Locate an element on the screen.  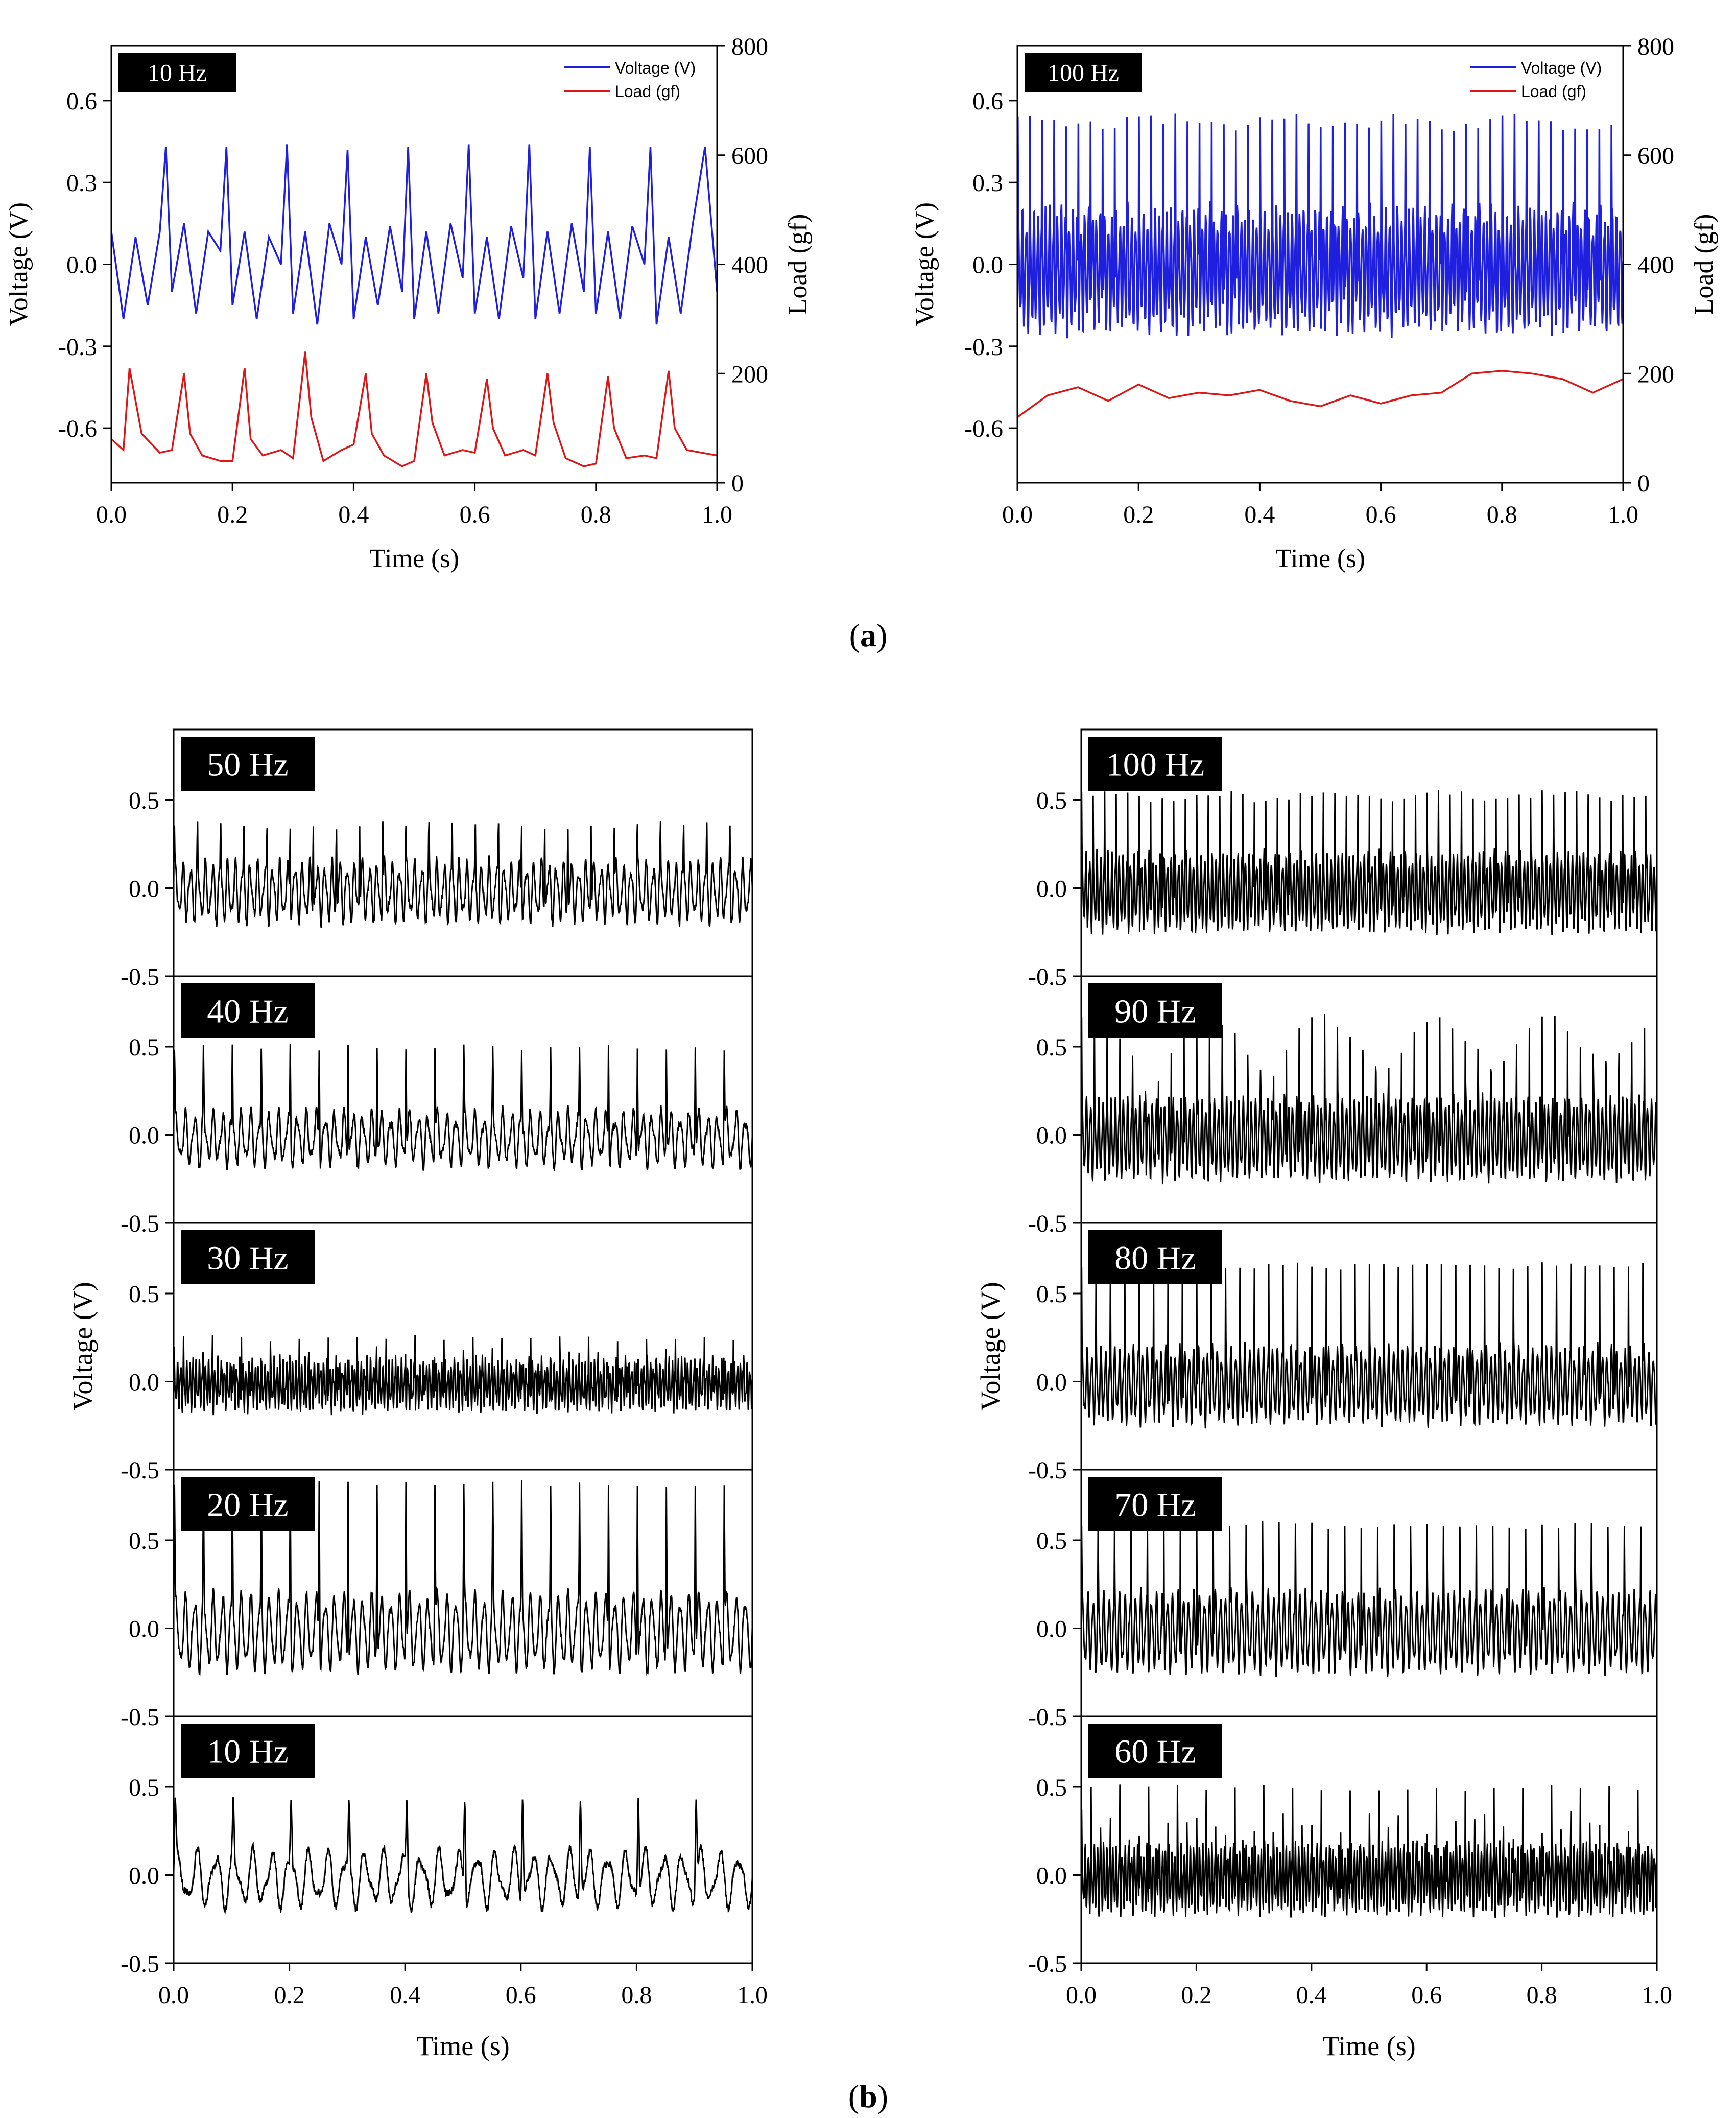
panel-b-right-0-tag-box is located at coordinates (1155, 764).